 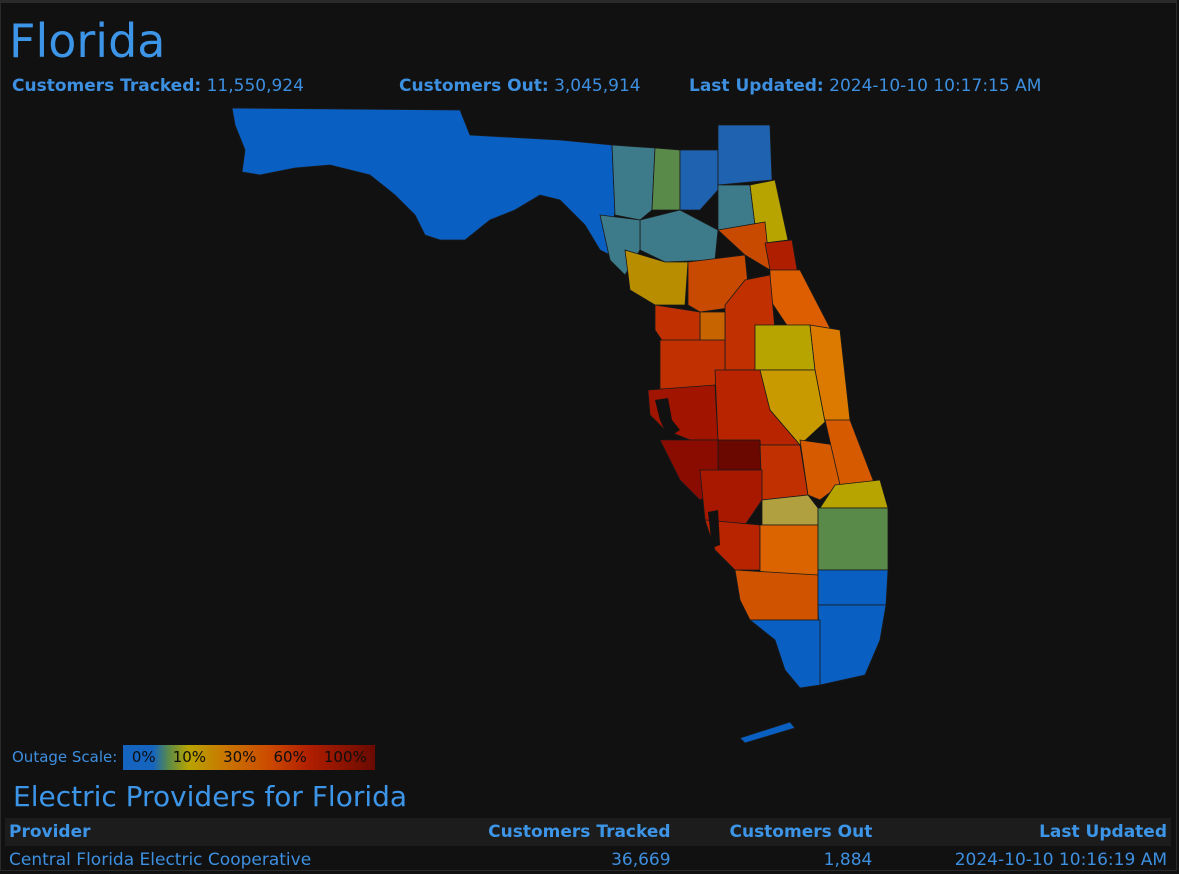 What do you see at coordinates (667, 418) in the screenshot?
I see `tampa-bay` at bounding box center [667, 418].